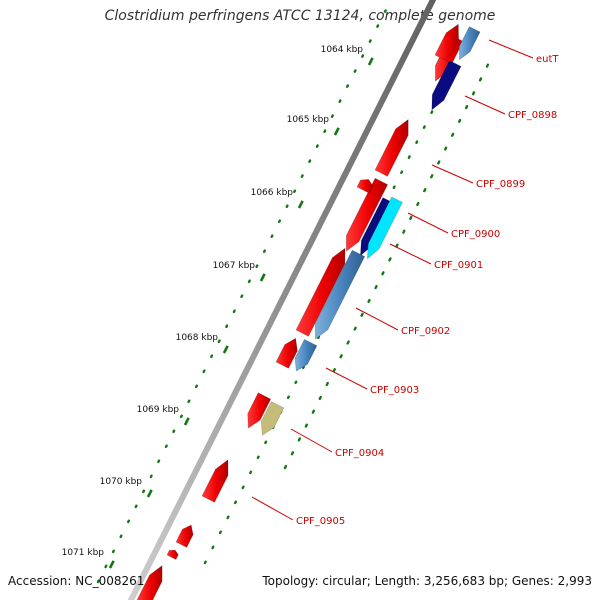 This screenshot has height=600, width=600. I want to click on kbp-tick-label: 1068 kbp, so click(197, 338).